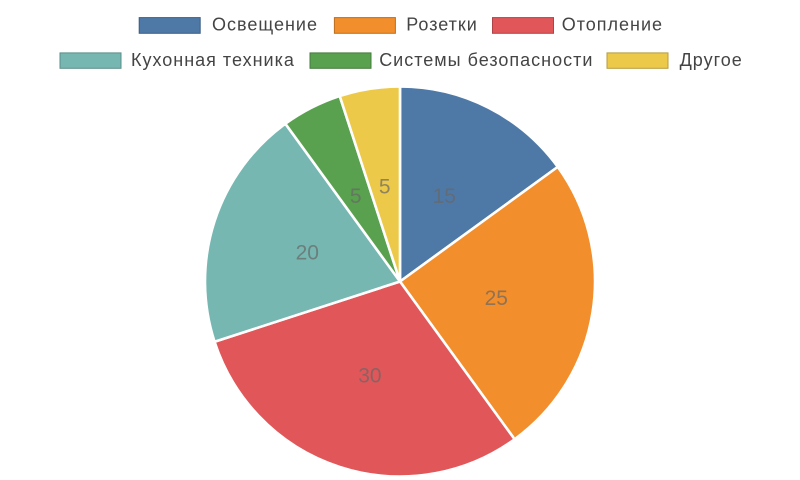  What do you see at coordinates (265, 25) in the screenshot?
I see `svg-text: Освещение` at bounding box center [265, 25].